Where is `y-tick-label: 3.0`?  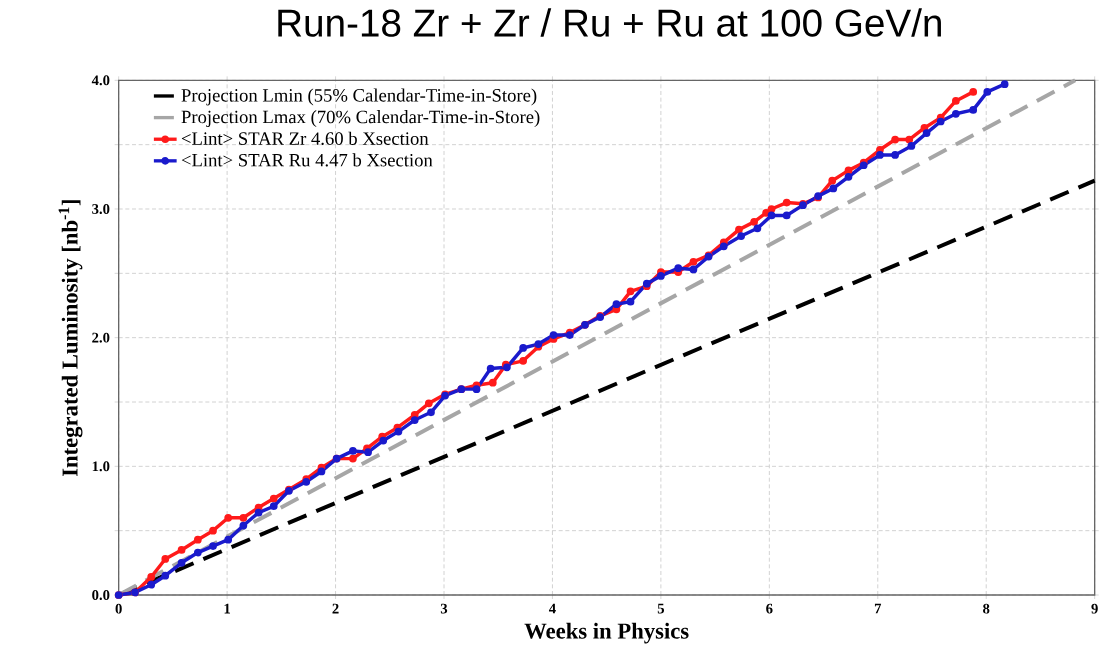
y-tick-label: 3.0 is located at coordinates (101, 209).